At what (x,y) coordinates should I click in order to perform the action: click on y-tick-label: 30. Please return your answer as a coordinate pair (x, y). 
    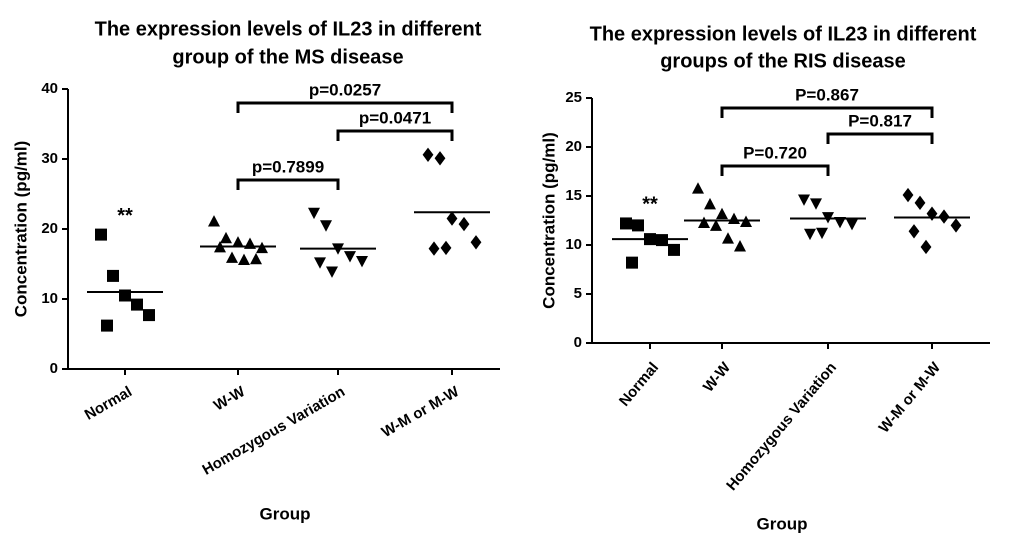
    Looking at the image, I should click on (49, 158).